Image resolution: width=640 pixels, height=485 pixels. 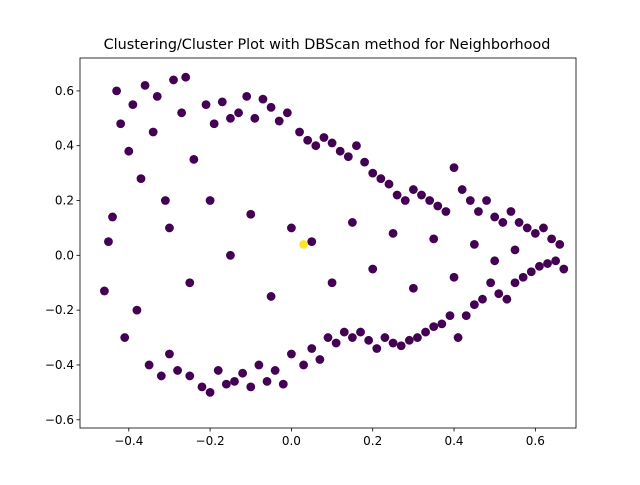 What do you see at coordinates (64, 91) in the screenshot?
I see `y-tick-label: 0.6` at bounding box center [64, 91].